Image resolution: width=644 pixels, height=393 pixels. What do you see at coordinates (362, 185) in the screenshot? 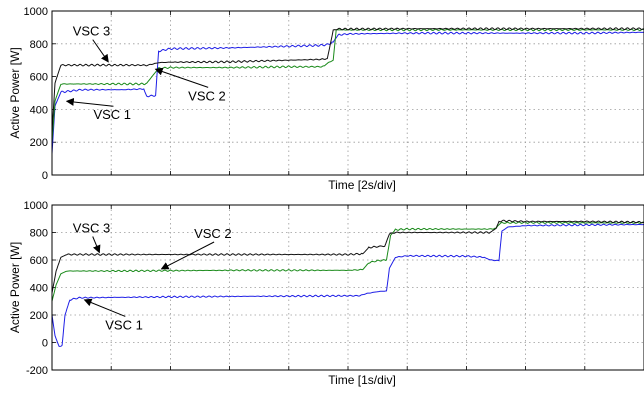
I see `x-axis-label: Time [2s/div]` at bounding box center [362, 185].